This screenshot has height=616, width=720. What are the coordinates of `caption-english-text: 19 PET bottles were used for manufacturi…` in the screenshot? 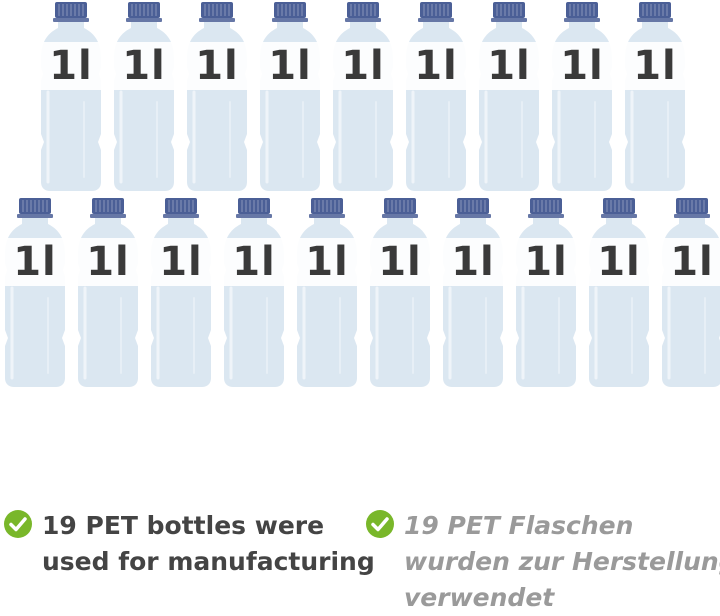 It's located at (208, 544).